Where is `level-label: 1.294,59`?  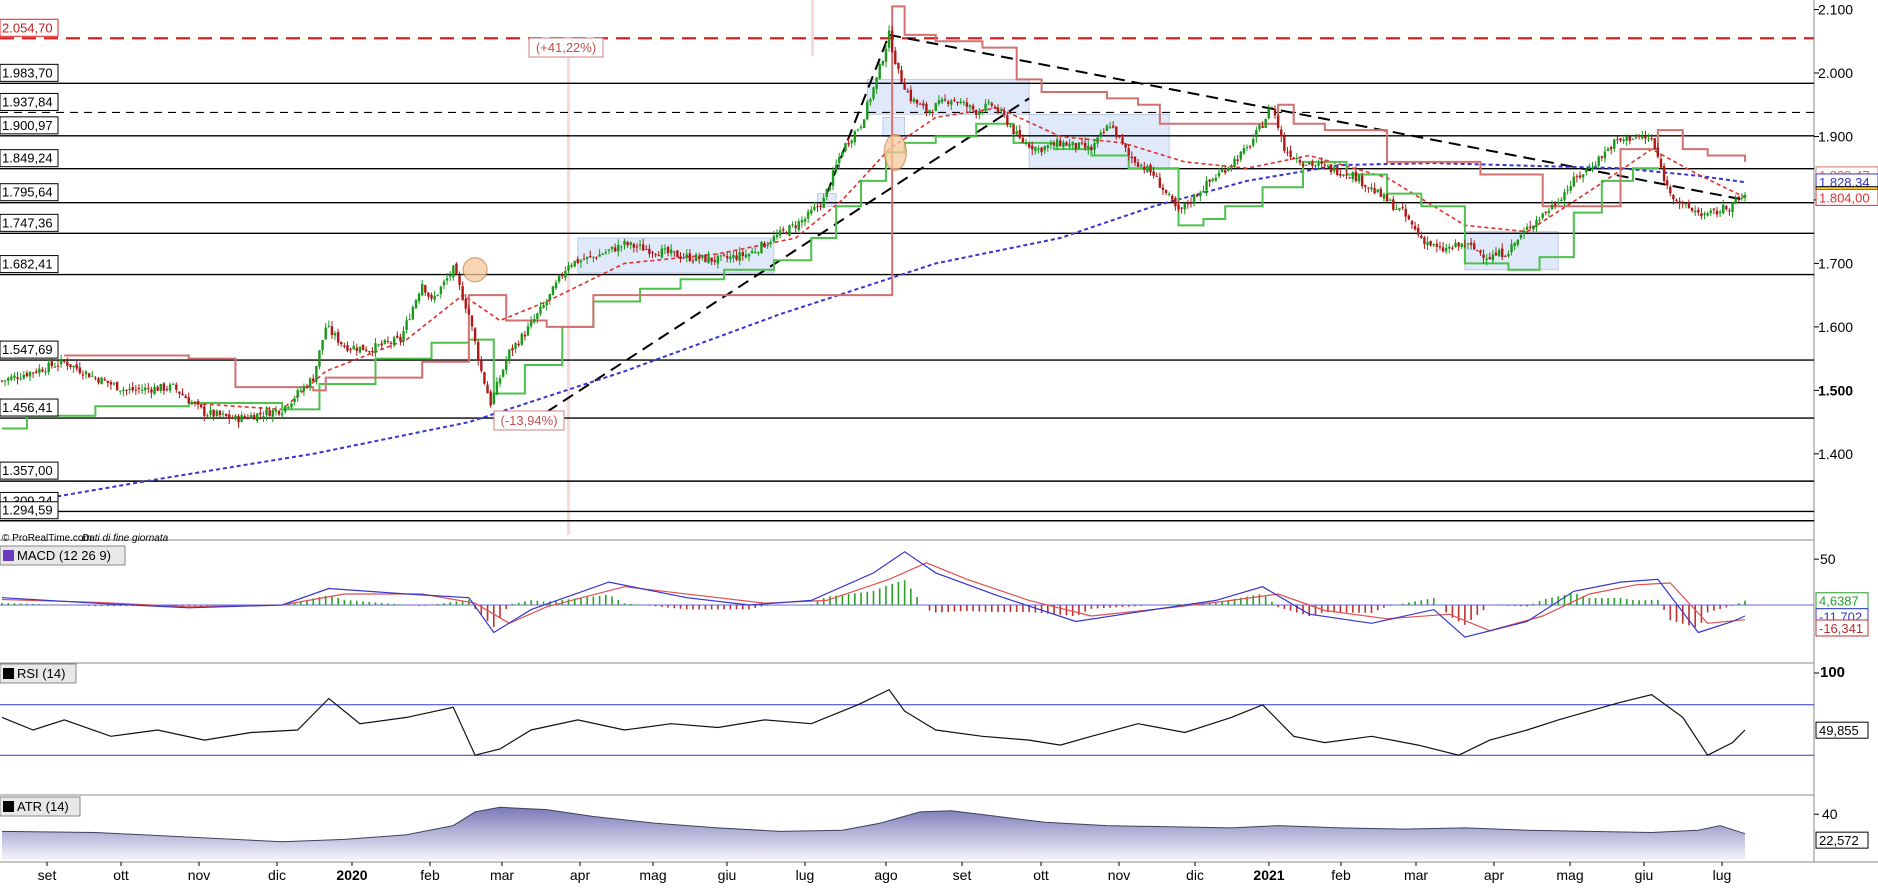 level-label: 1.294,59 is located at coordinates (29, 510).